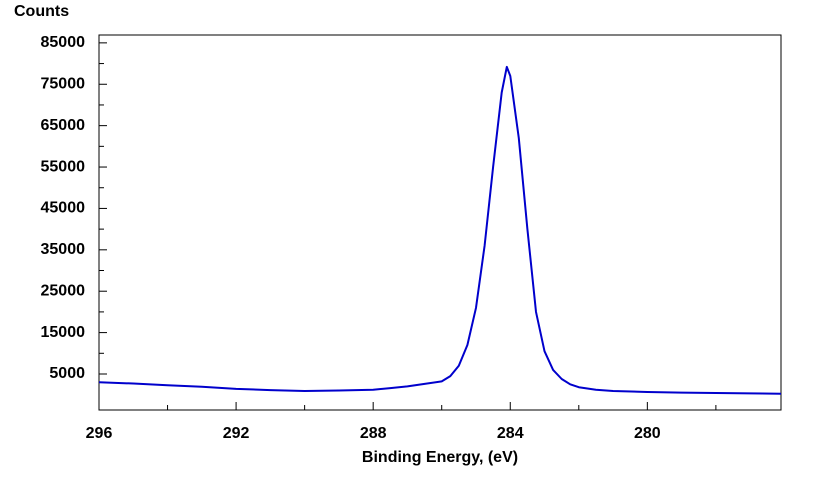 The width and height of the screenshot is (819, 490). What do you see at coordinates (63, 125) in the screenshot?
I see `y-tick-label: 65000` at bounding box center [63, 125].